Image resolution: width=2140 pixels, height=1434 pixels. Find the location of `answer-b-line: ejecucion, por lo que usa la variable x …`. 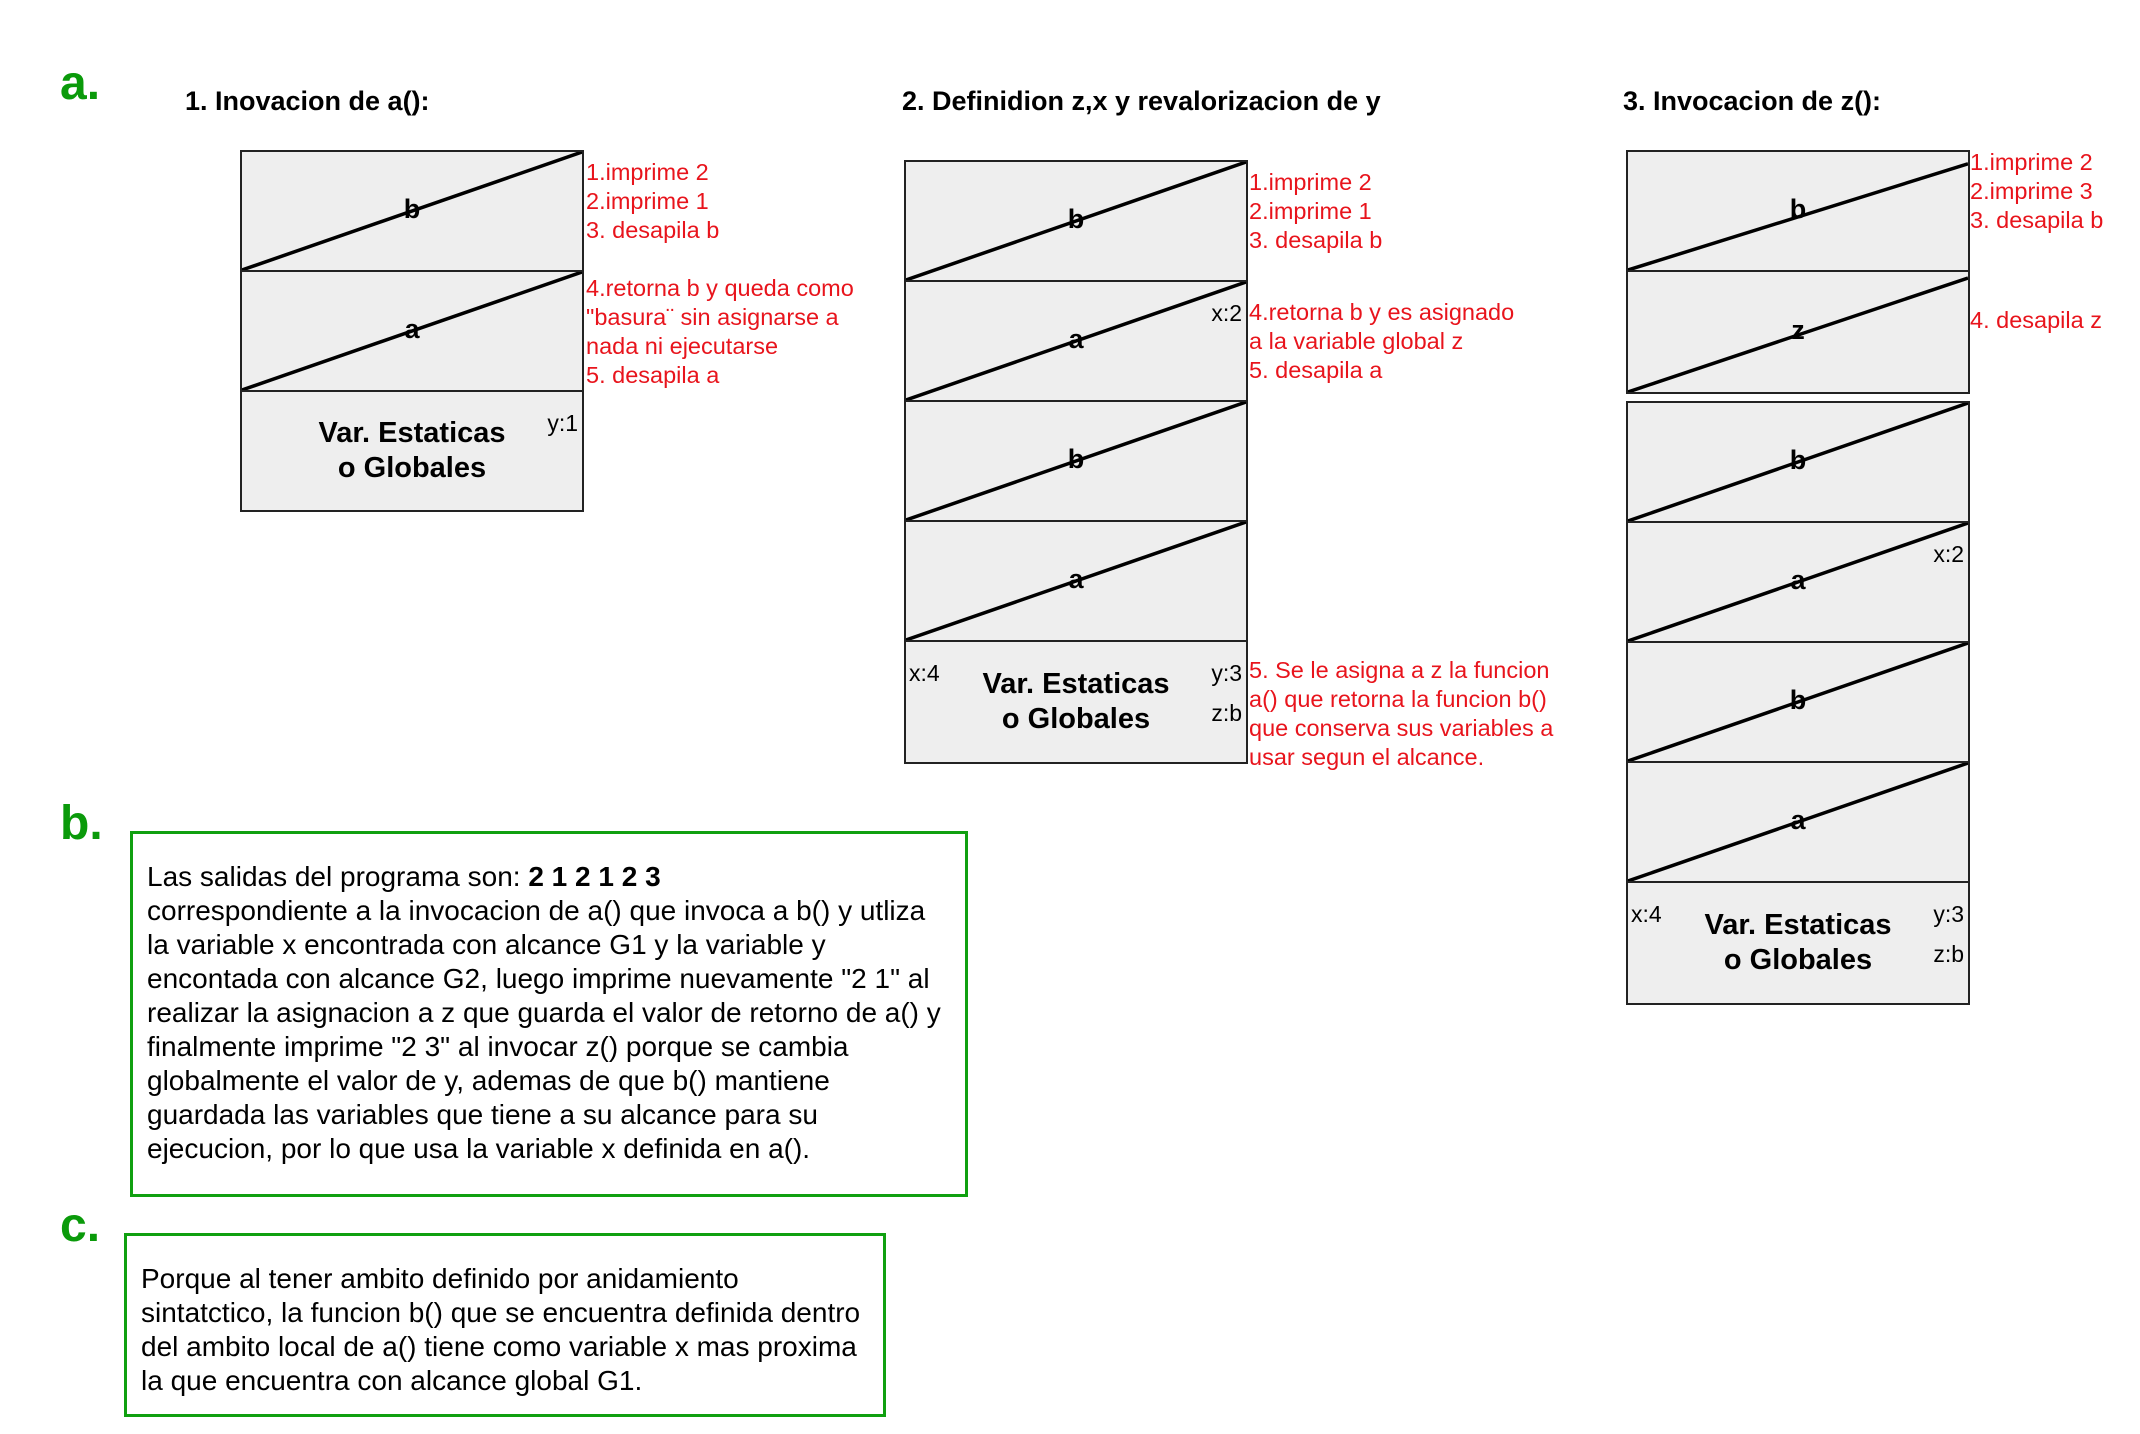

answer-b-line: ejecucion, por lo que usa la variable x … is located at coordinates (479, 1148).